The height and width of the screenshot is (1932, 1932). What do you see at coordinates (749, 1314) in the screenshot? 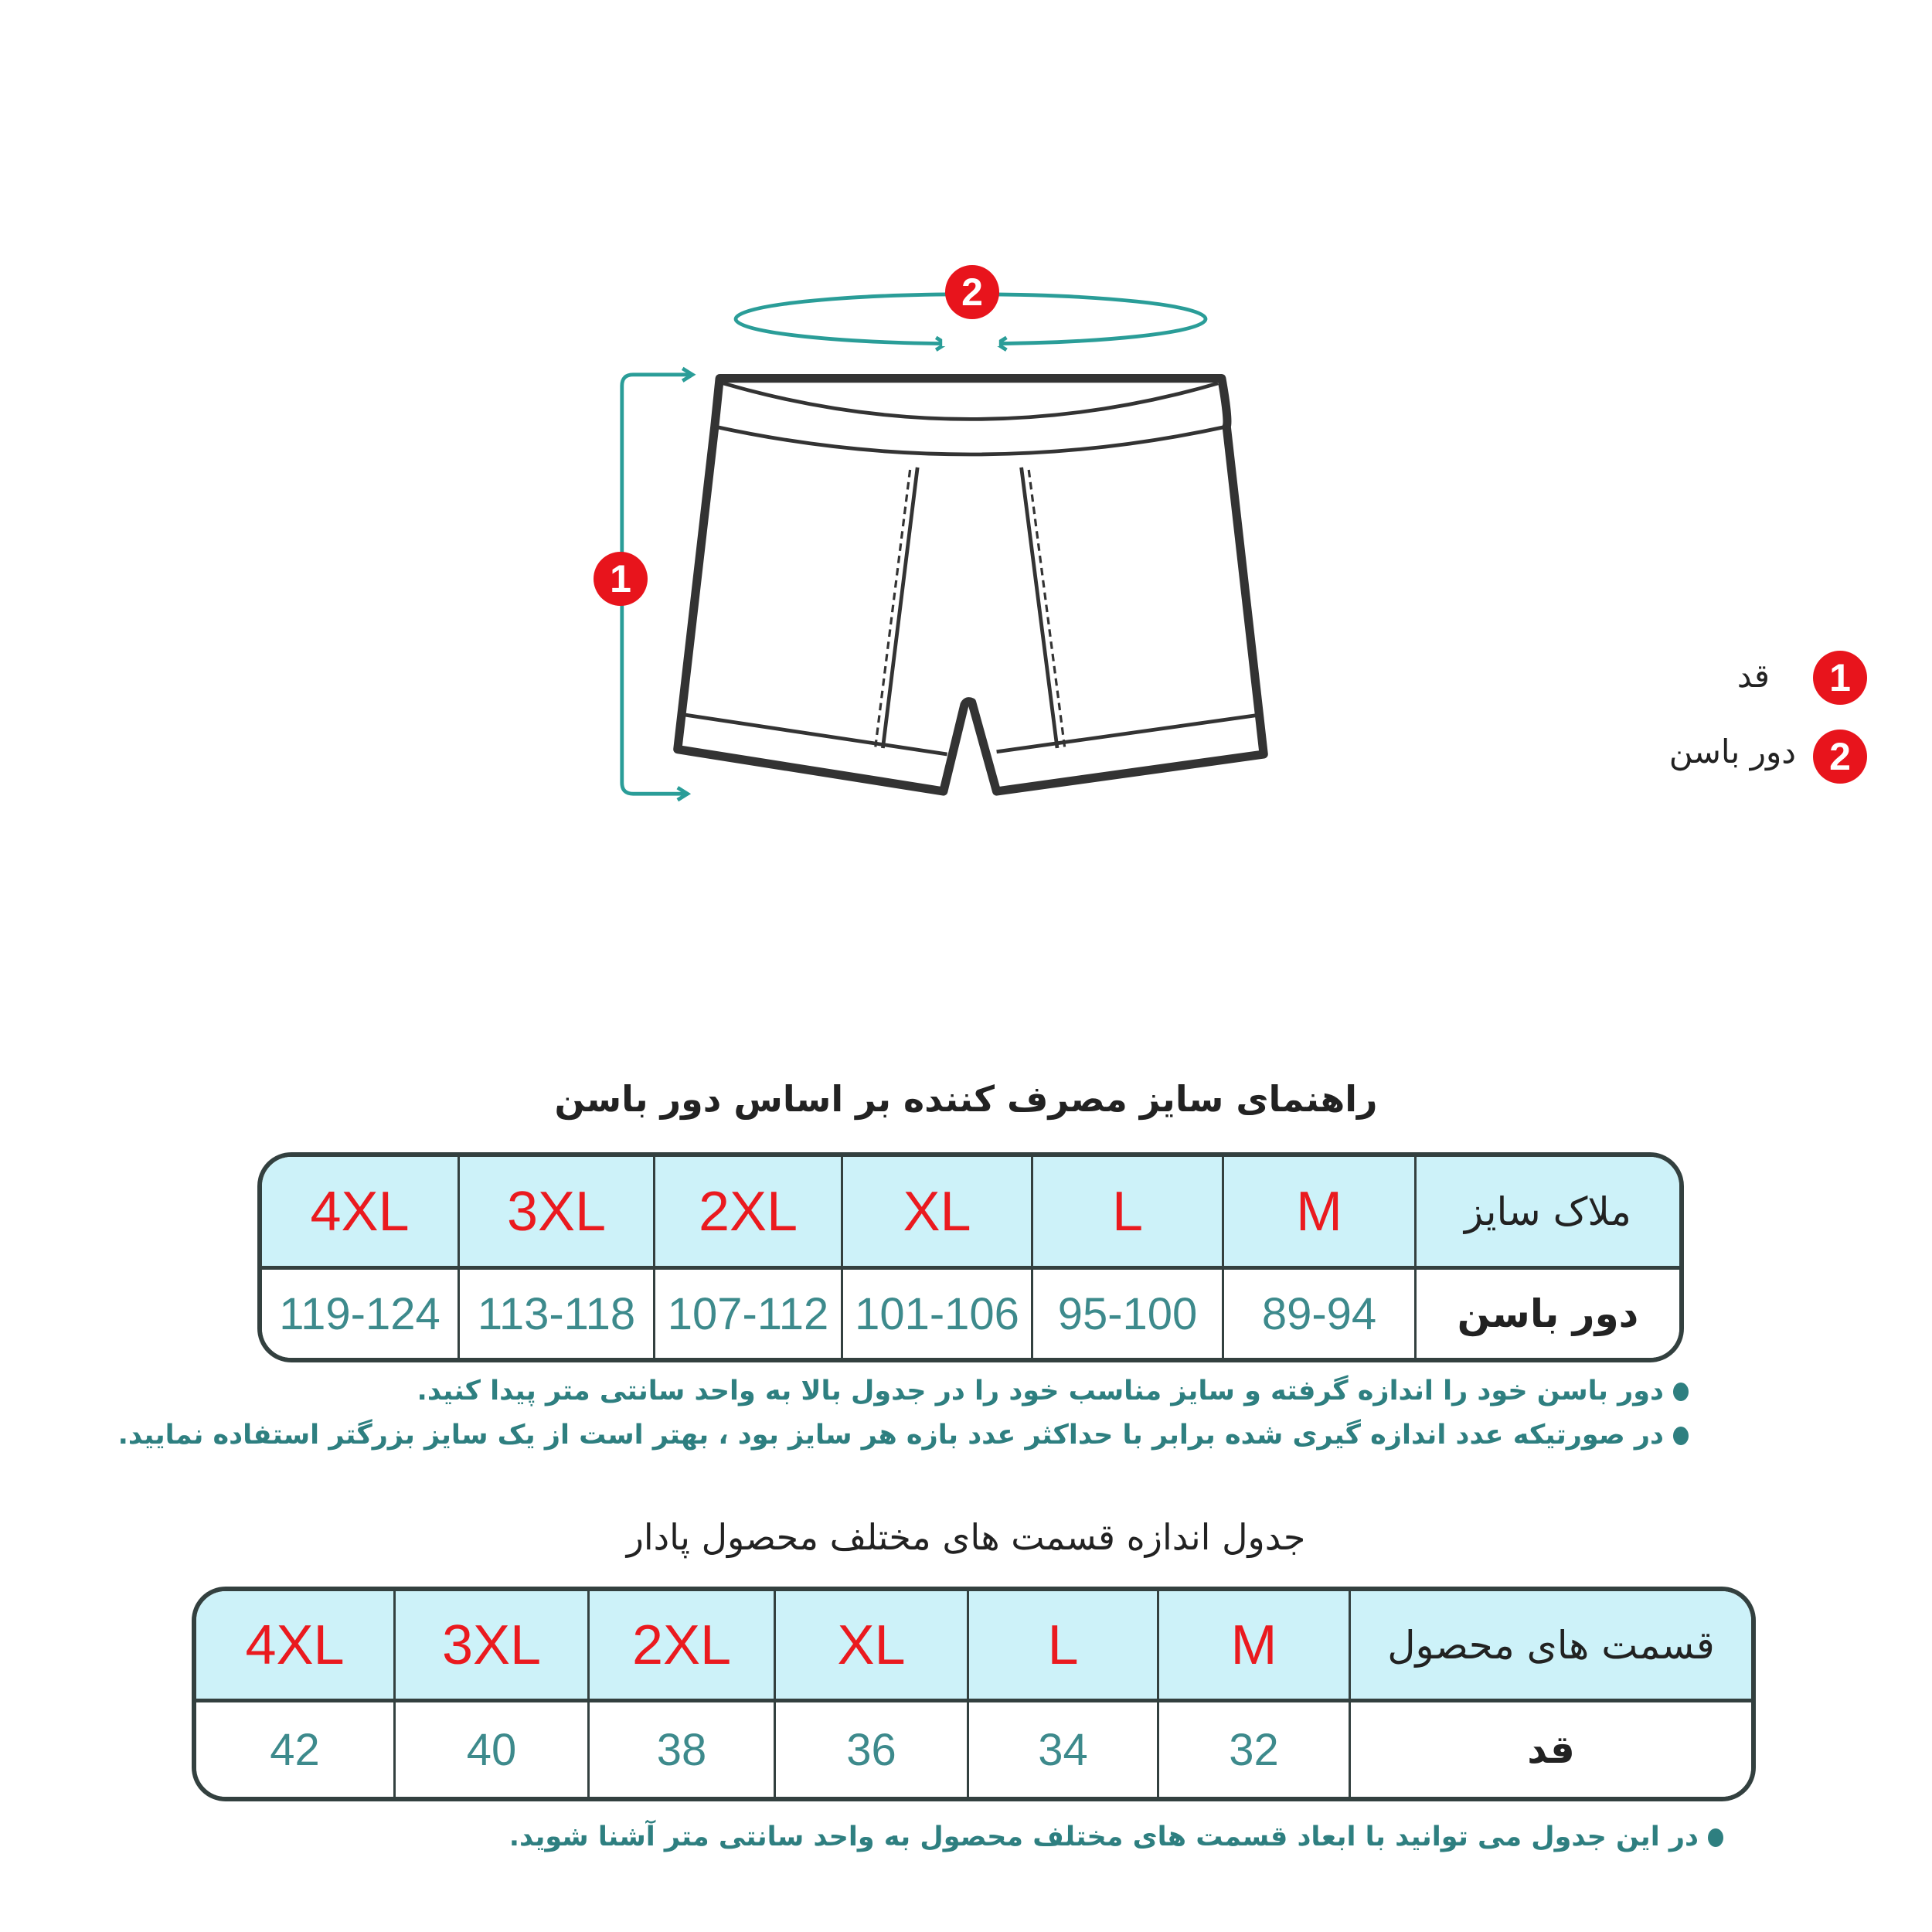
I see `value-cell: 107-112` at bounding box center [749, 1314].